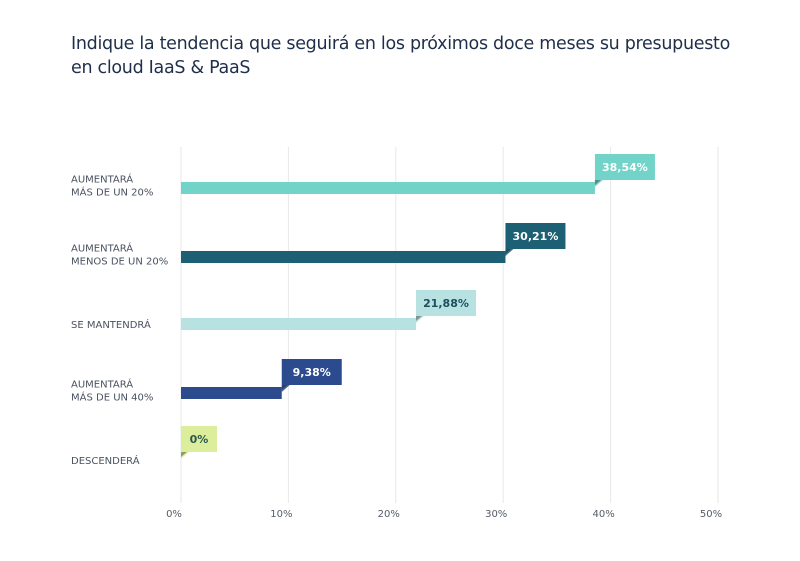  I want to click on data-label: 0%, so click(199, 439).